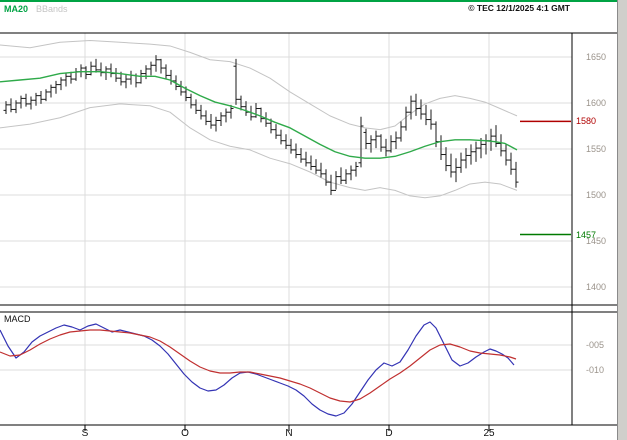  What do you see at coordinates (309, 1) in the screenshot?
I see `top-accent-line` at bounding box center [309, 1].